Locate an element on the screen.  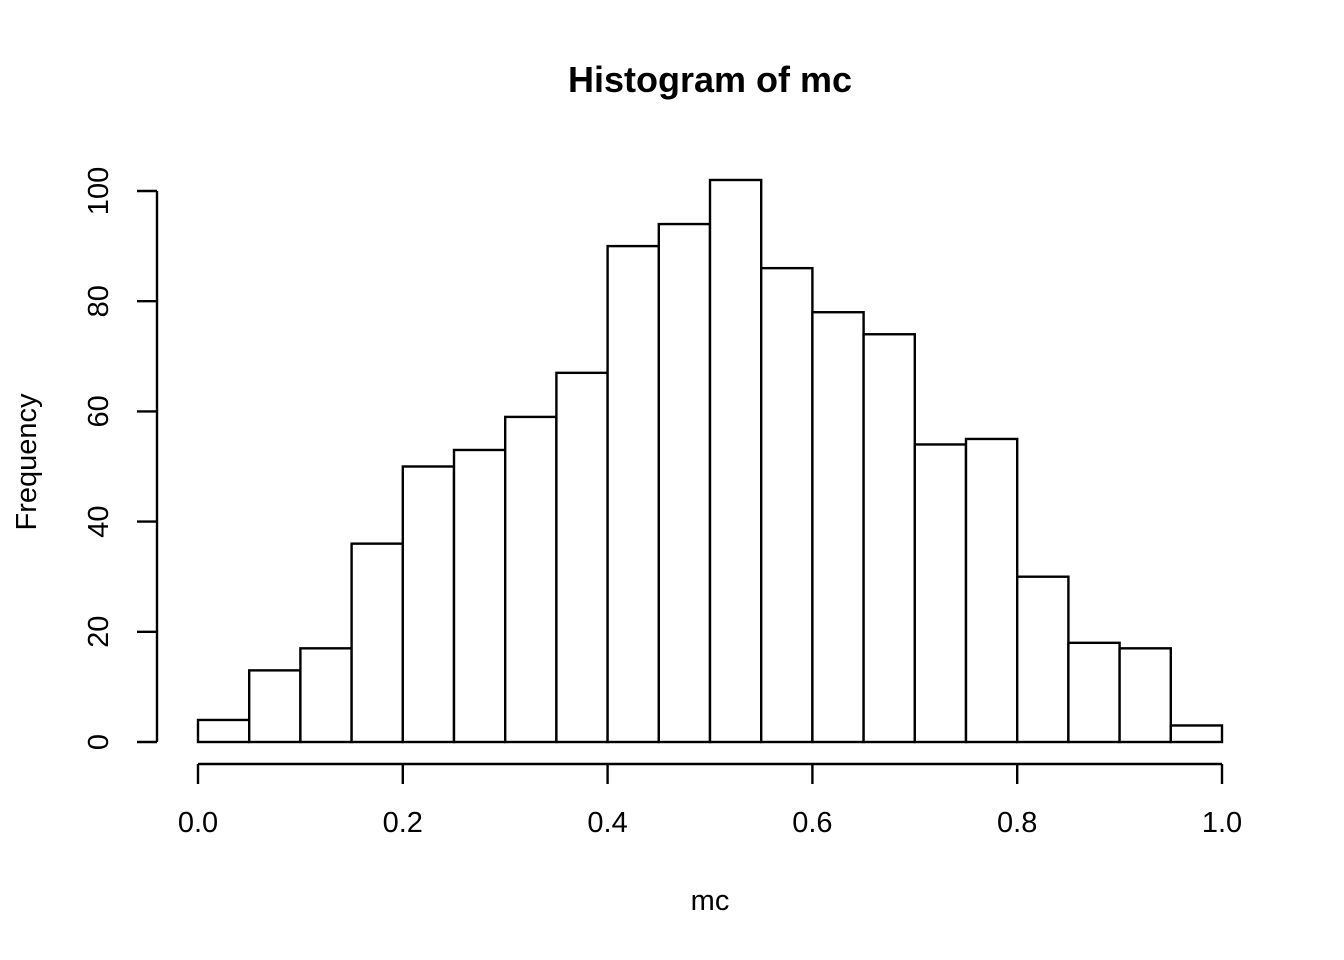
y-tick-label: 40 is located at coordinates (99, 521).